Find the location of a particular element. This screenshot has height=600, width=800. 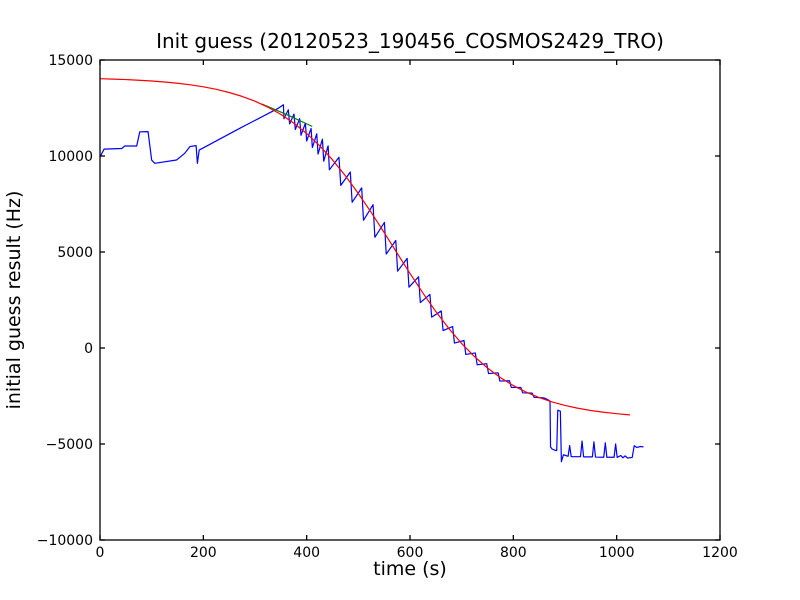

y-axis-label: initial guess result (Hz) is located at coordinates (14, 300).